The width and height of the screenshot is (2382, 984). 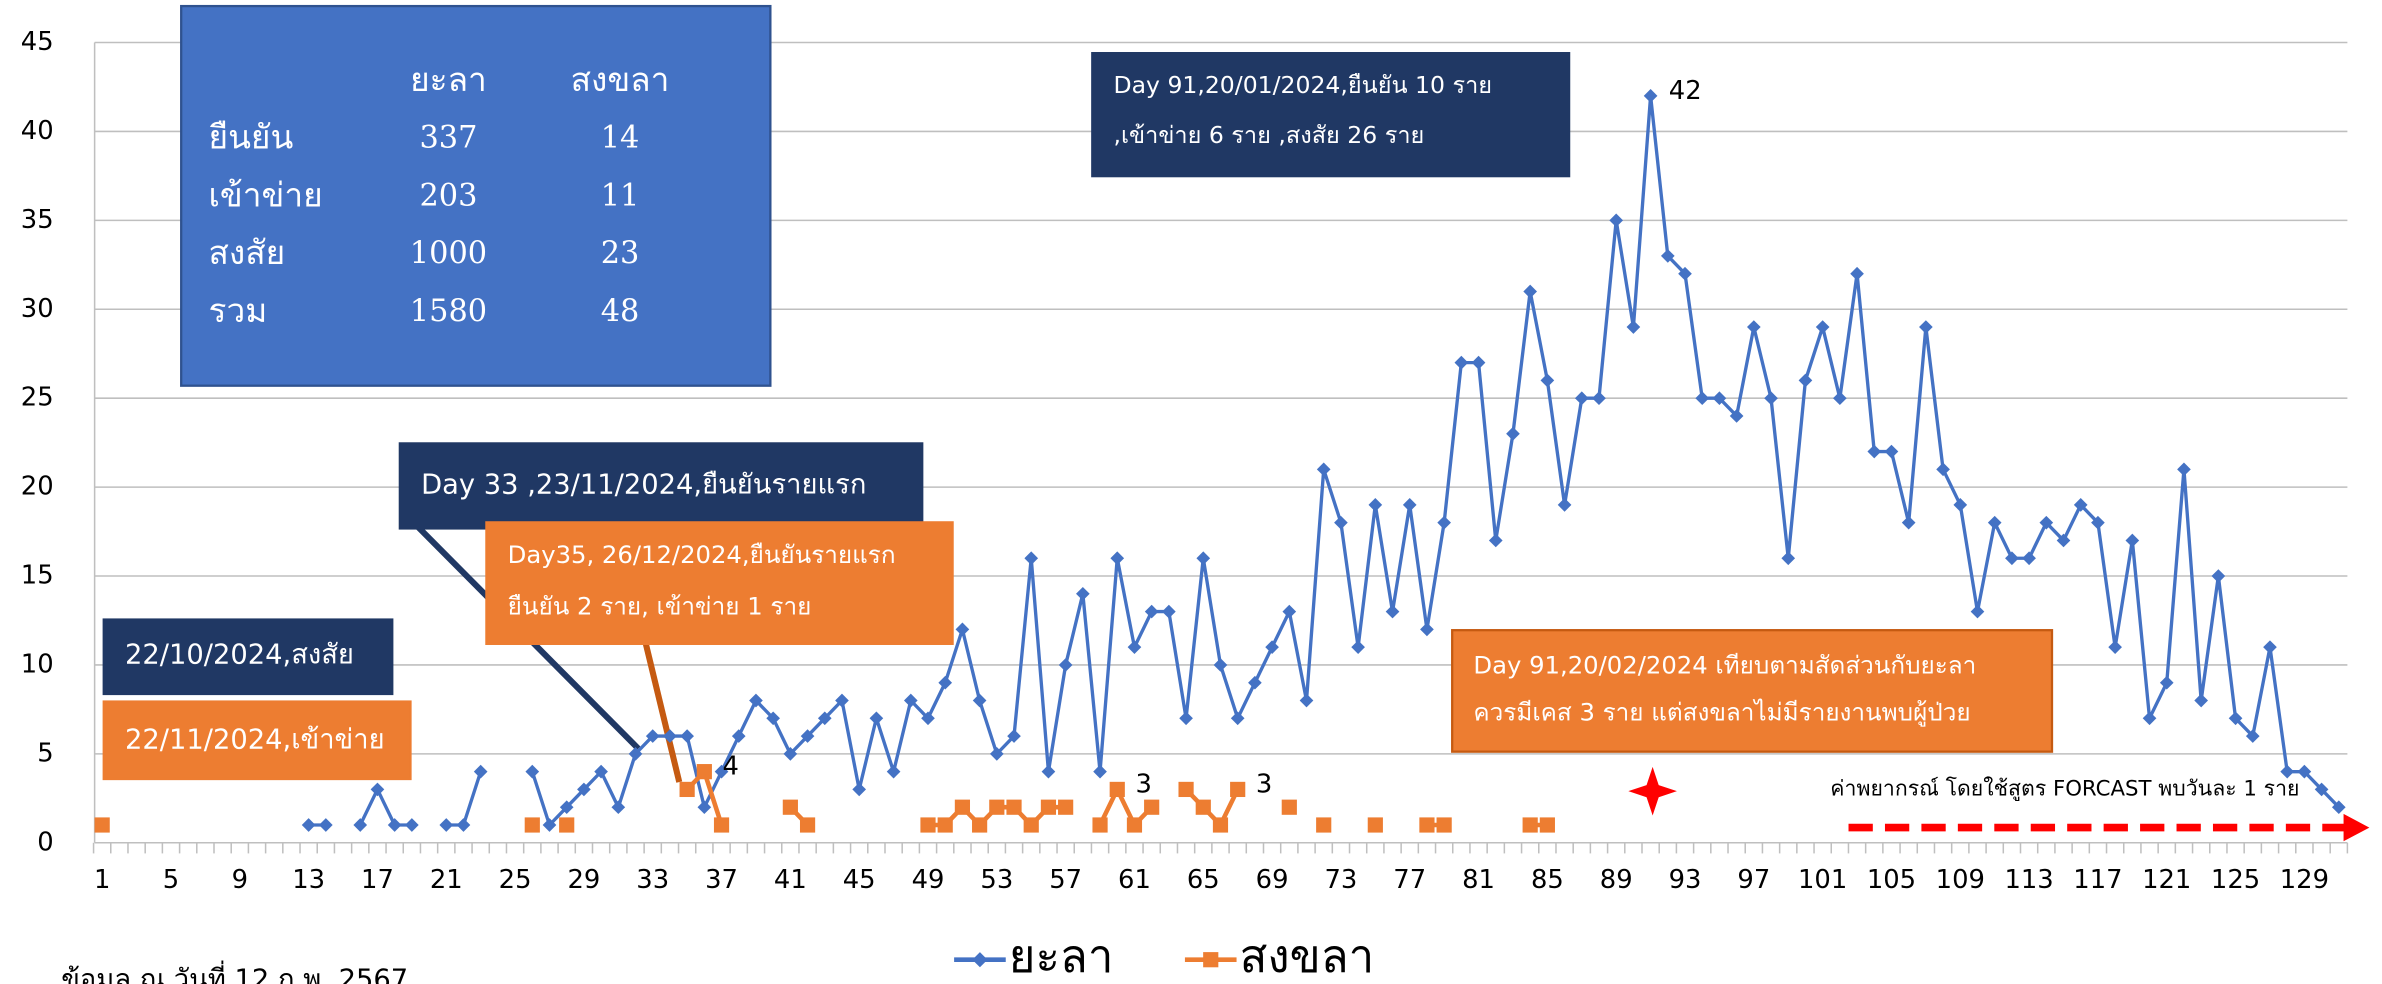 What do you see at coordinates (1272, 880) in the screenshot?
I see `x-tick-label: 69` at bounding box center [1272, 880].